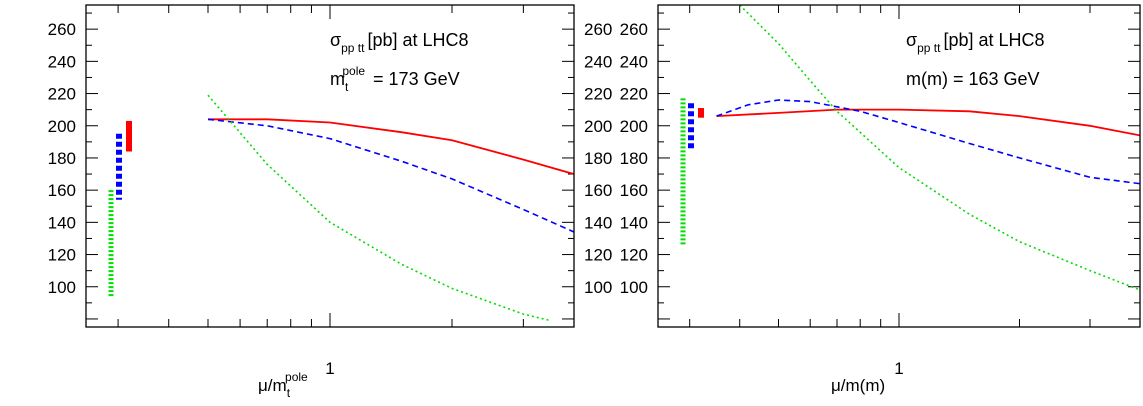  I want to click on right-y-tick-label: 140, so click(634, 222).